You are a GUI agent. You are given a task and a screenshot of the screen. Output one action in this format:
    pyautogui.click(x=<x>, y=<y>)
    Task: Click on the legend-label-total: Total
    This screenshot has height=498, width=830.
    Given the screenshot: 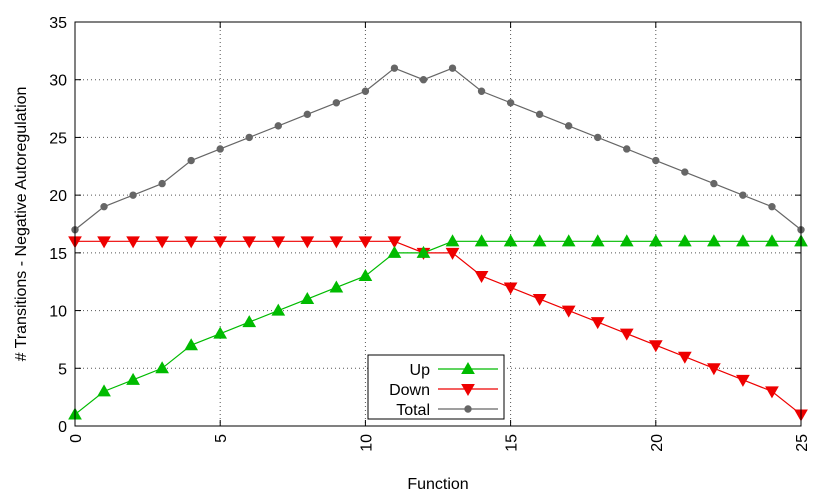 What is the action you would take?
    pyautogui.click(x=413, y=410)
    